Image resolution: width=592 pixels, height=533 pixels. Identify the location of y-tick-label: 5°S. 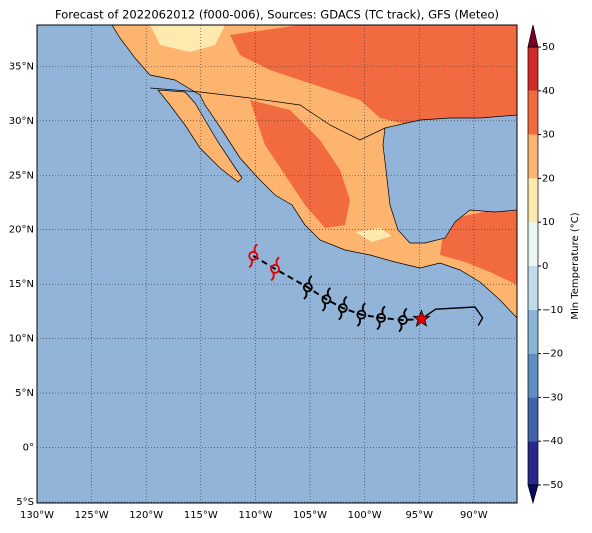
(25, 502).